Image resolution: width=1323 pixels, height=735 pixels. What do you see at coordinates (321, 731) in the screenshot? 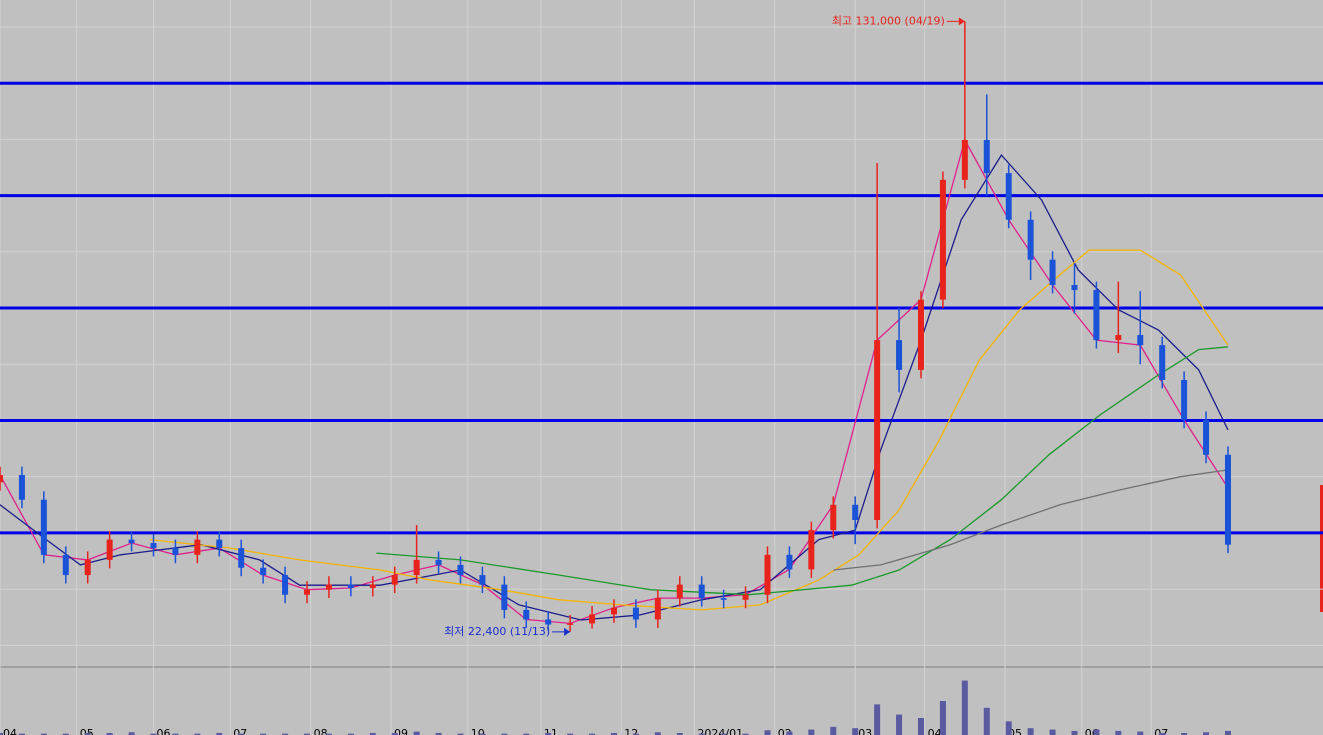
I see `x-tick-label: 08` at bounding box center [321, 731].